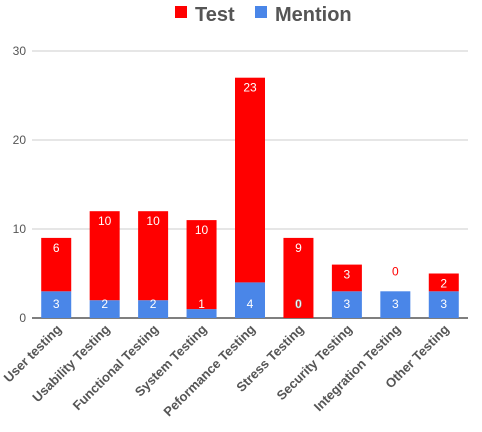 This screenshot has width=482, height=432. What do you see at coordinates (56, 248) in the screenshot?
I see `data-label-test-0: 6` at bounding box center [56, 248].